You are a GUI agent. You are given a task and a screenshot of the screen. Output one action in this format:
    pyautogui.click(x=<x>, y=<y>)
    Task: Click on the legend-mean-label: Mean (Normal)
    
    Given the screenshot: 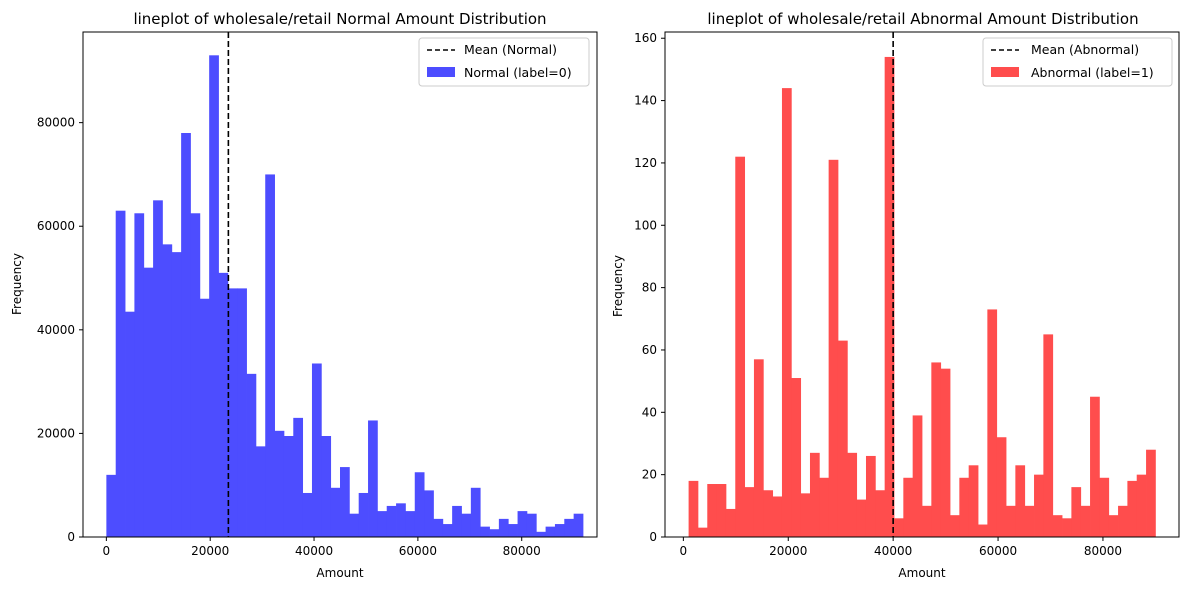 What is the action you would take?
    pyautogui.click(x=510, y=49)
    